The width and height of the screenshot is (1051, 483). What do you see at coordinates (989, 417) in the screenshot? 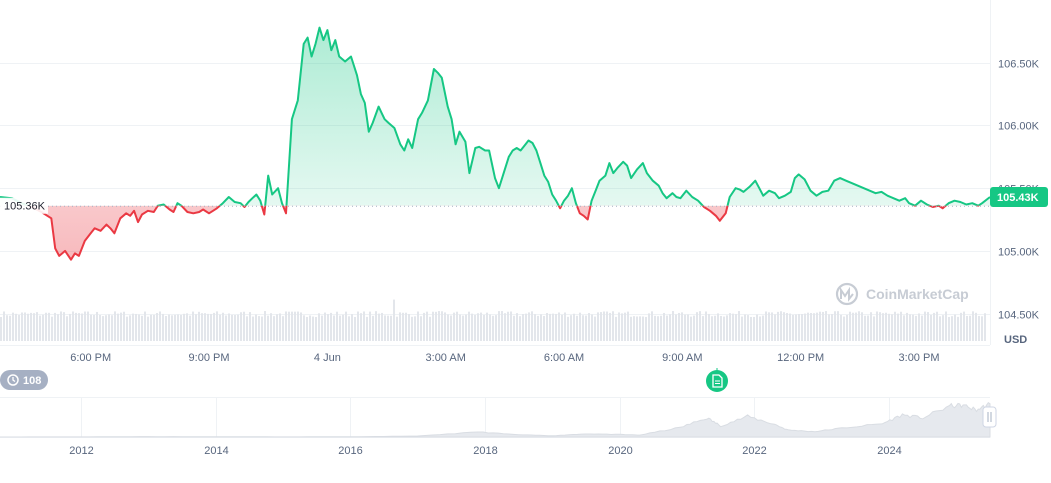
I see `navigator-handle` at bounding box center [989, 417].